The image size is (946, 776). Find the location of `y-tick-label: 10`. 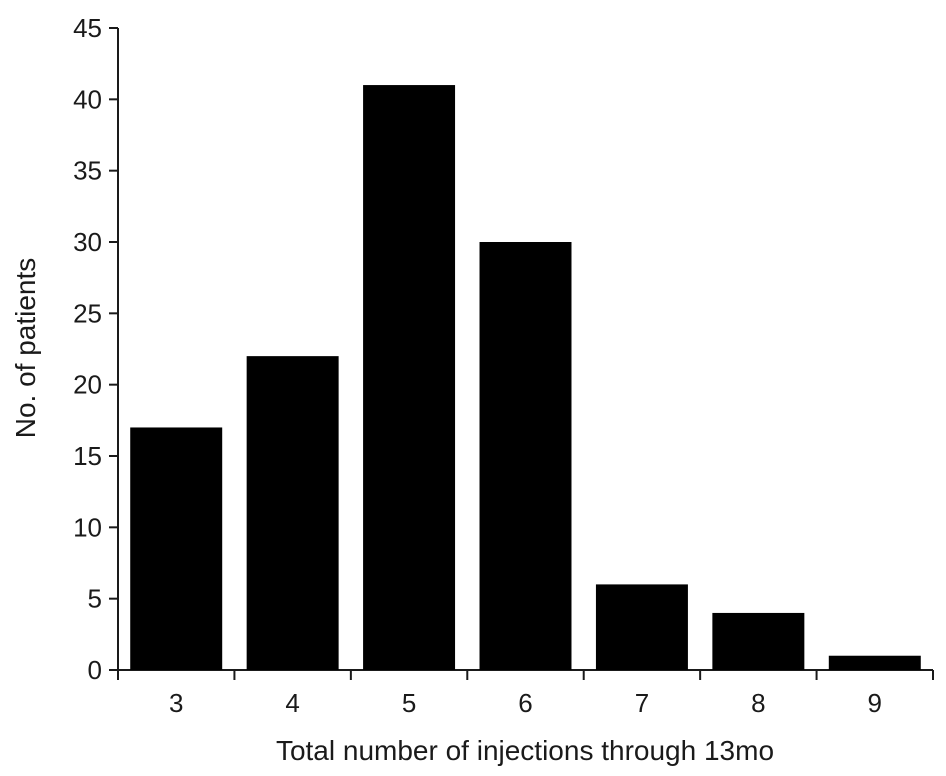

y-tick-label: 10 is located at coordinates (87, 527).